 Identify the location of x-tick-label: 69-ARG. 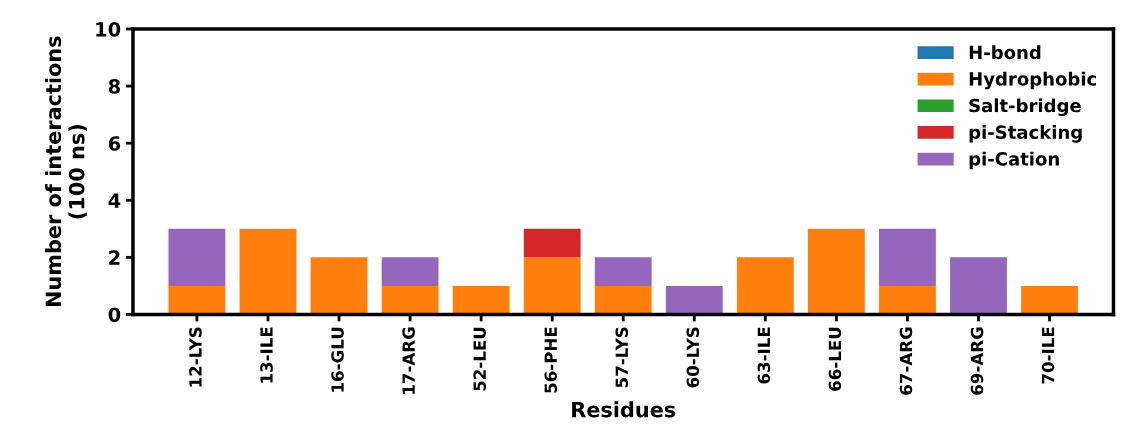
(977, 361).